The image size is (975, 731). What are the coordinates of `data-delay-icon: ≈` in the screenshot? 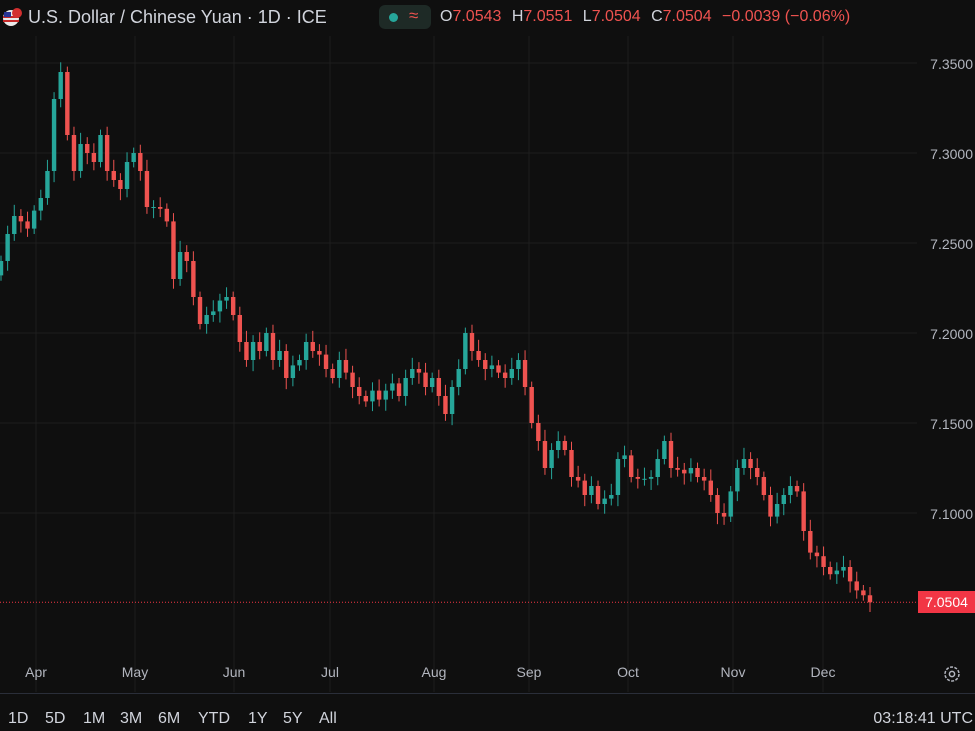 It's located at (414, 15).